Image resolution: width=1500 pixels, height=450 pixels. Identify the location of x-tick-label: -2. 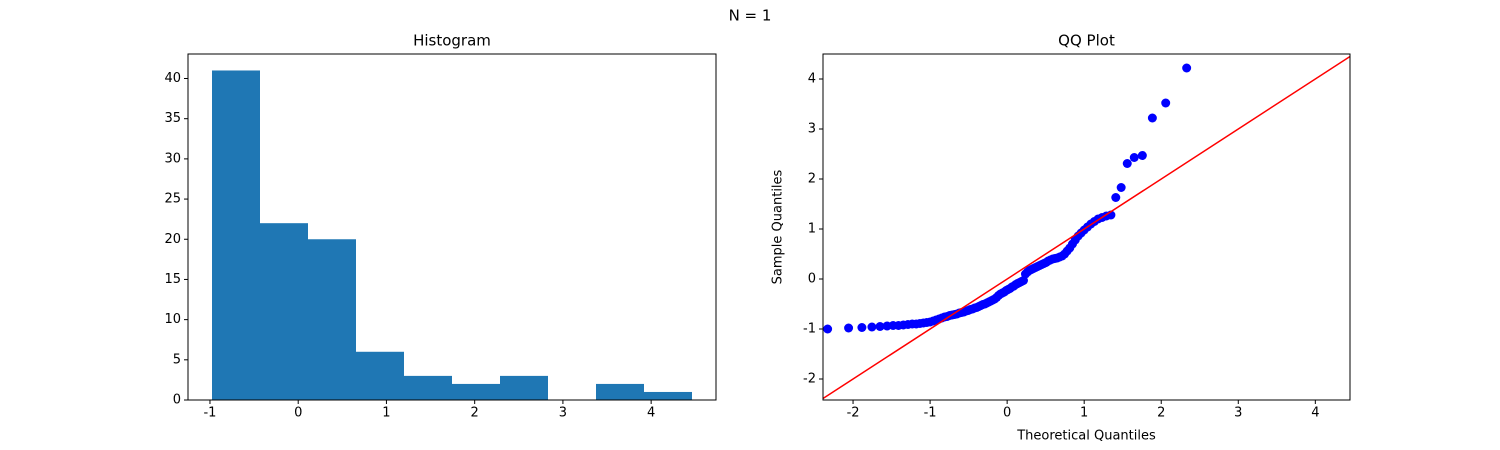
(853, 413).